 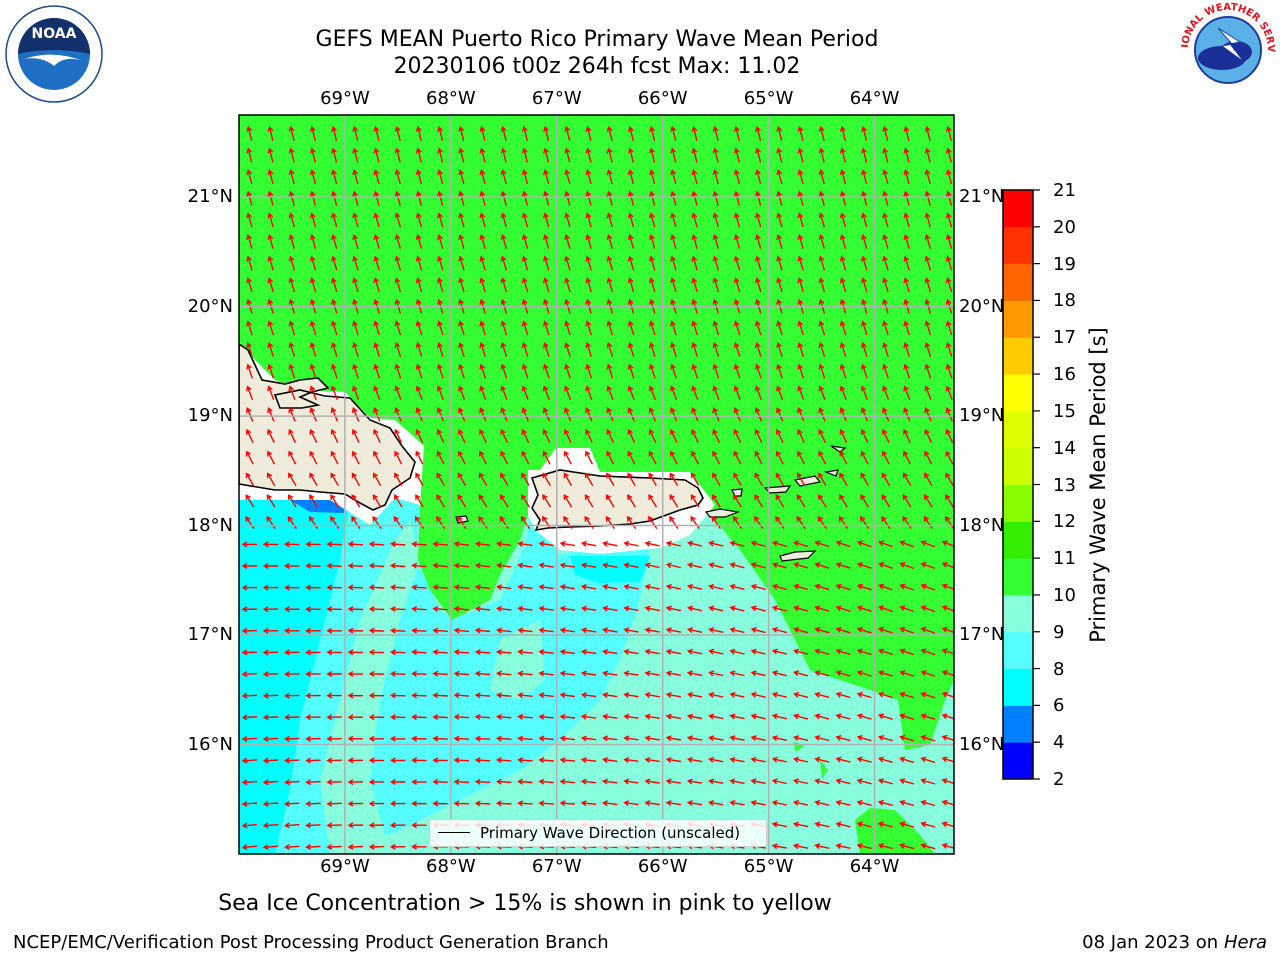 I want to click on colorbar-tick-label: 17, so click(x=1064, y=338).